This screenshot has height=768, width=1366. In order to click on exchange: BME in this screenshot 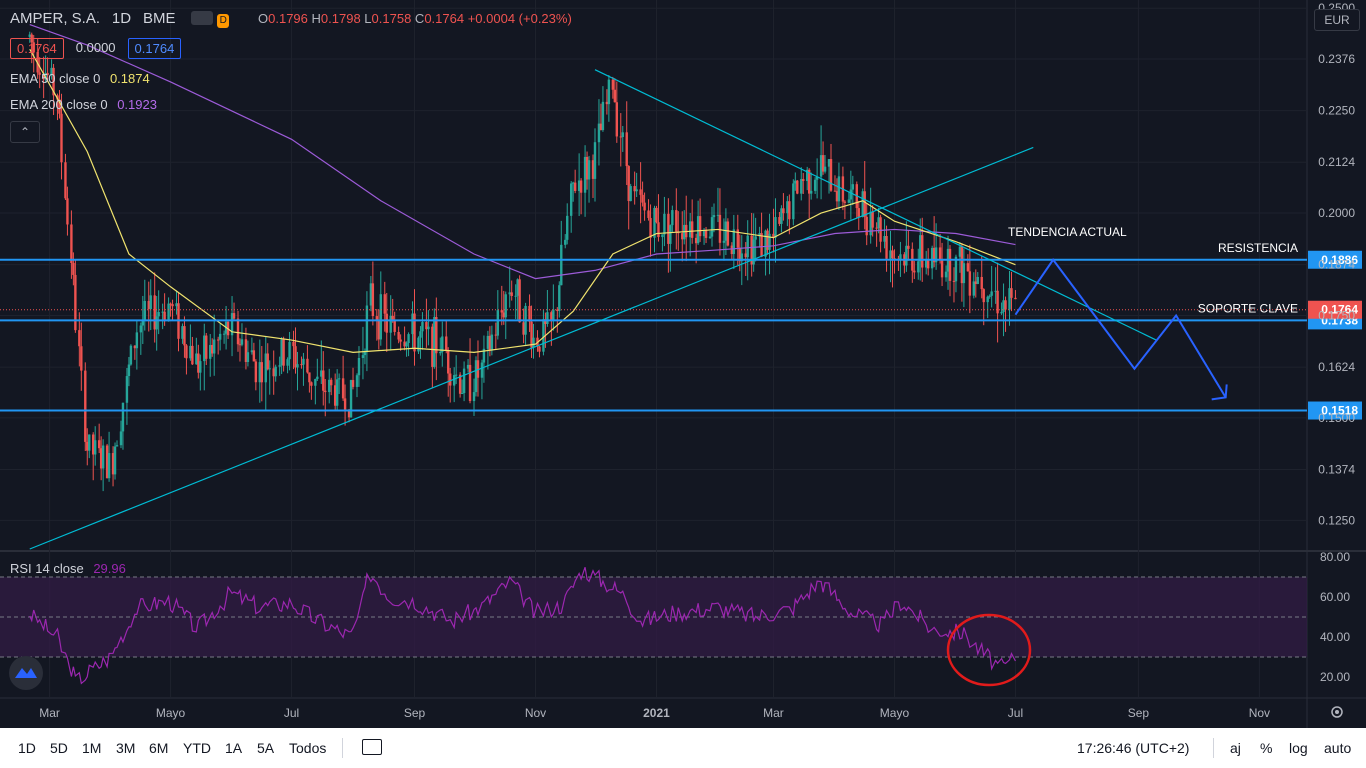, I will do `click(159, 18)`.